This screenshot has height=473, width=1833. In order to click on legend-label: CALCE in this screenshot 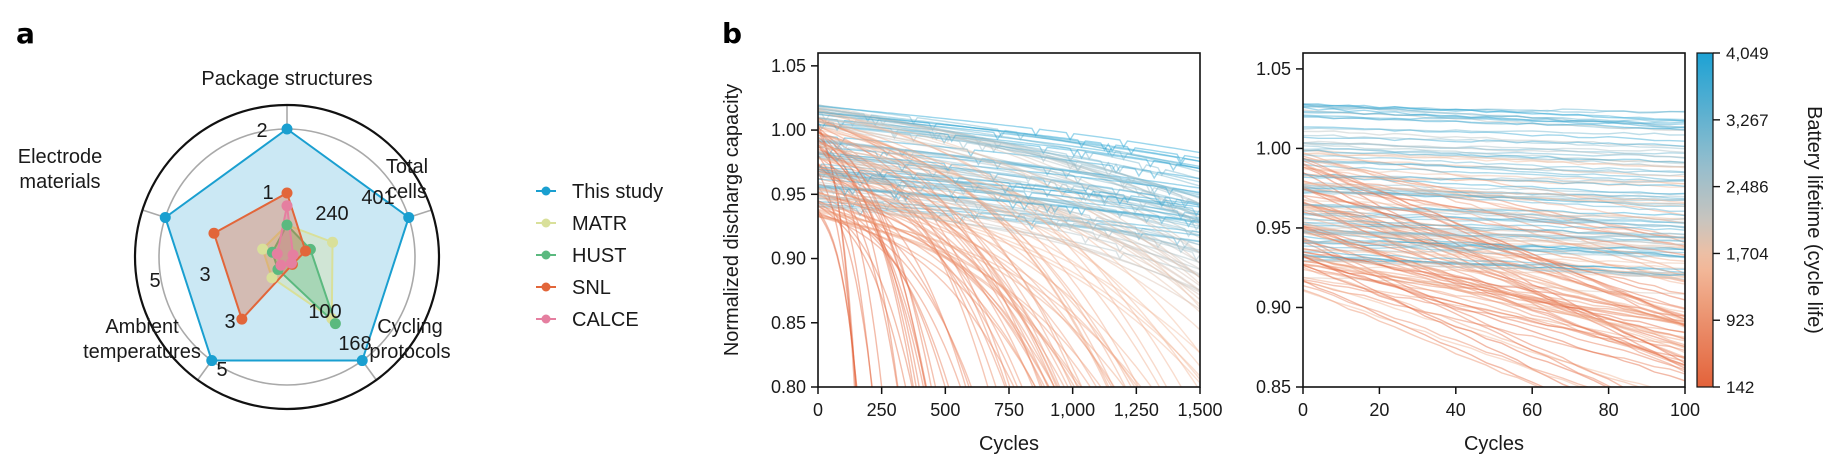, I will do `click(605, 320)`.